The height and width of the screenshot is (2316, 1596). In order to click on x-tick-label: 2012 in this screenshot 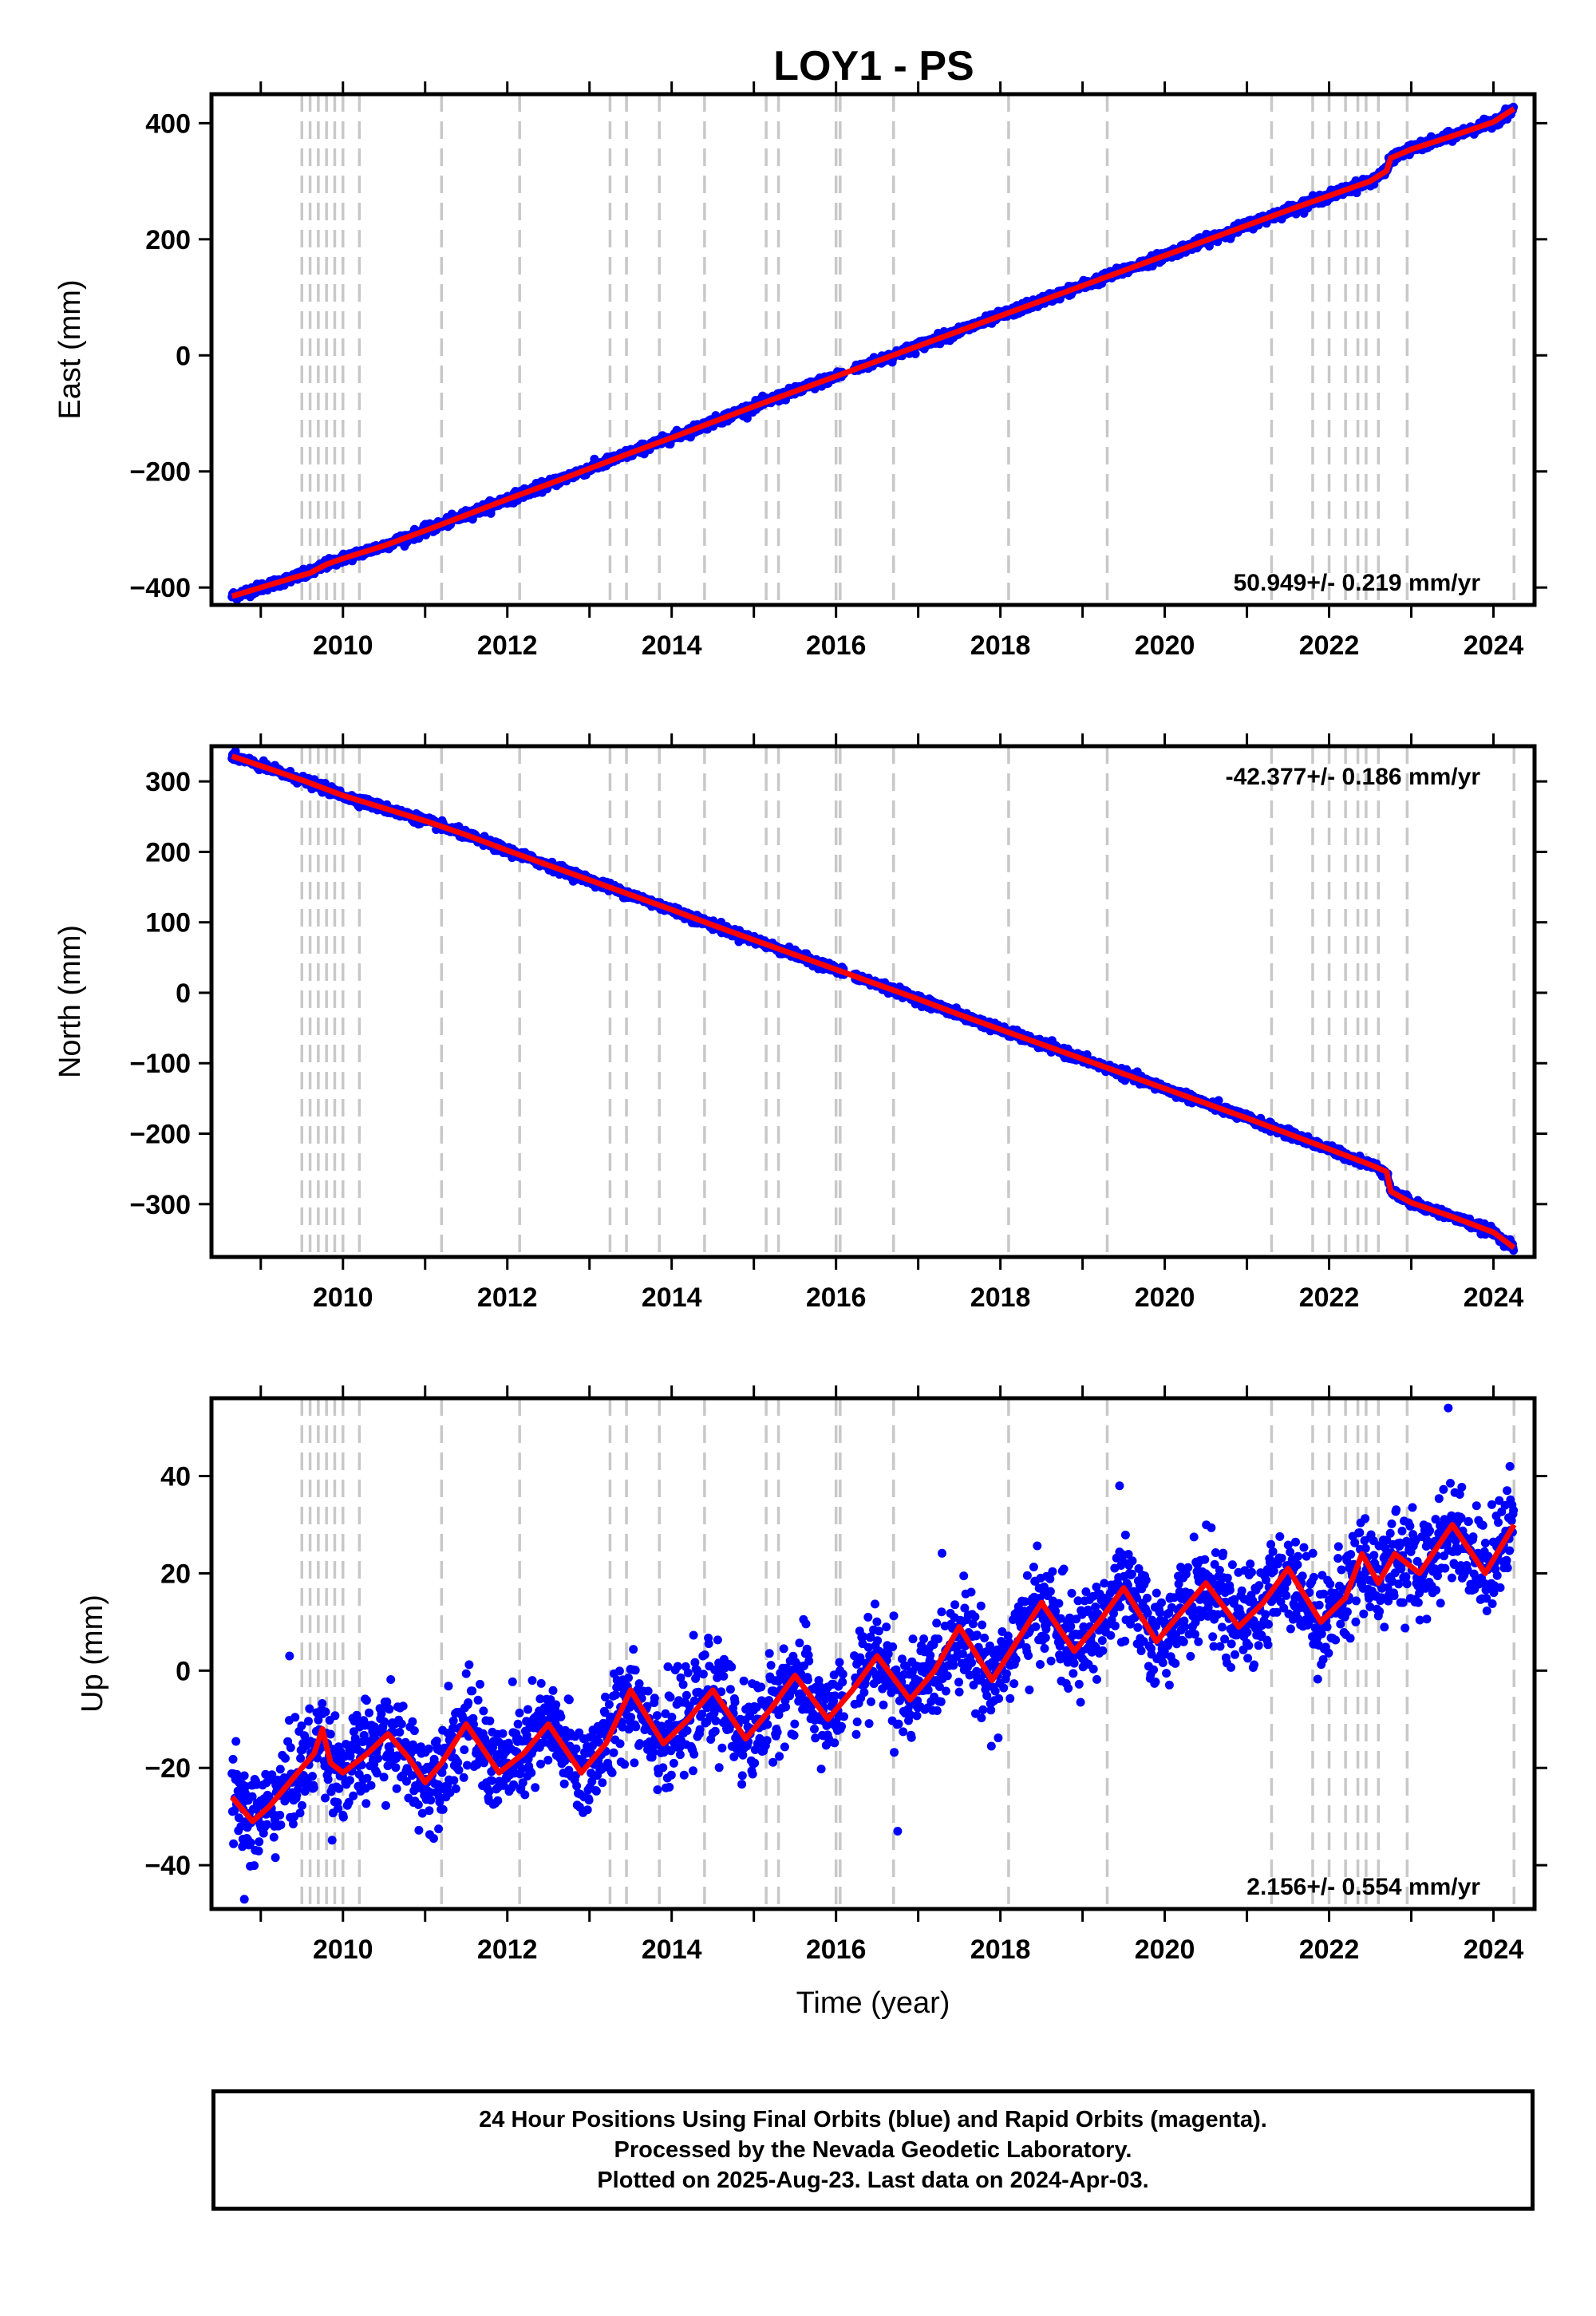, I will do `click(507, 645)`.